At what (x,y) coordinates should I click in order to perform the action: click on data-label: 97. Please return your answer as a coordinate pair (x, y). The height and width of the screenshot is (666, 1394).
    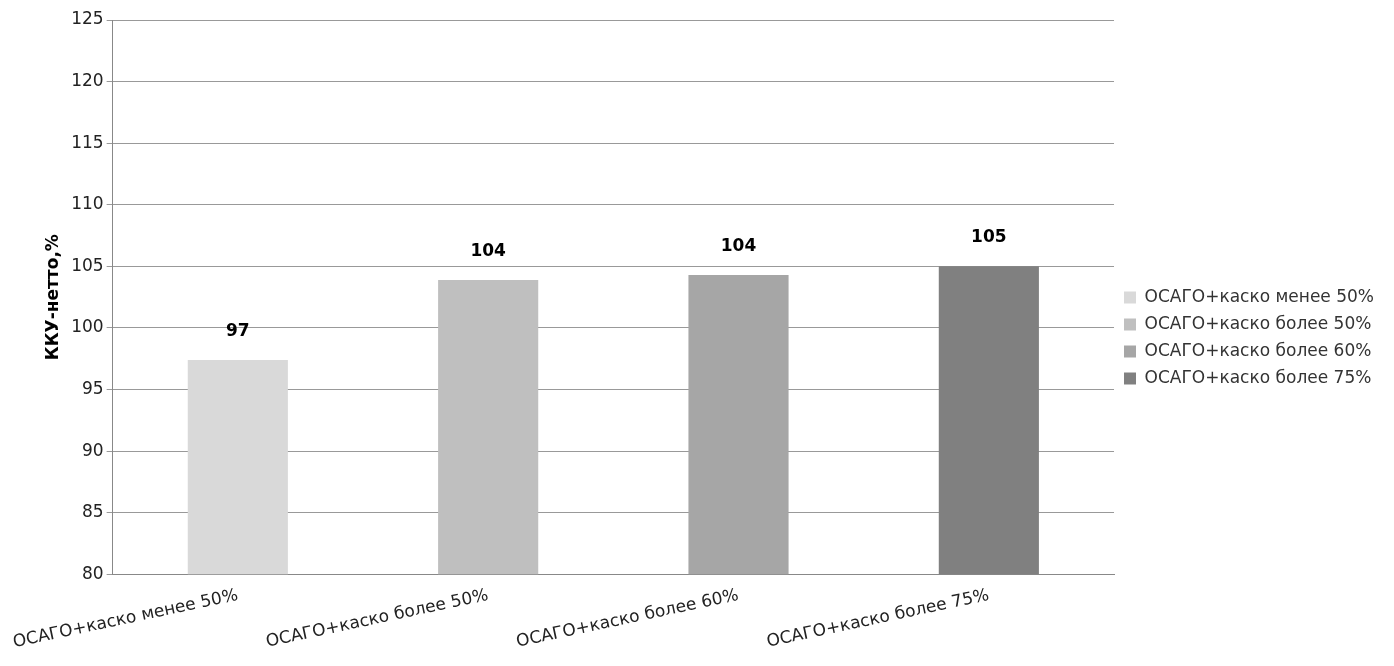
    Looking at the image, I should click on (237, 329).